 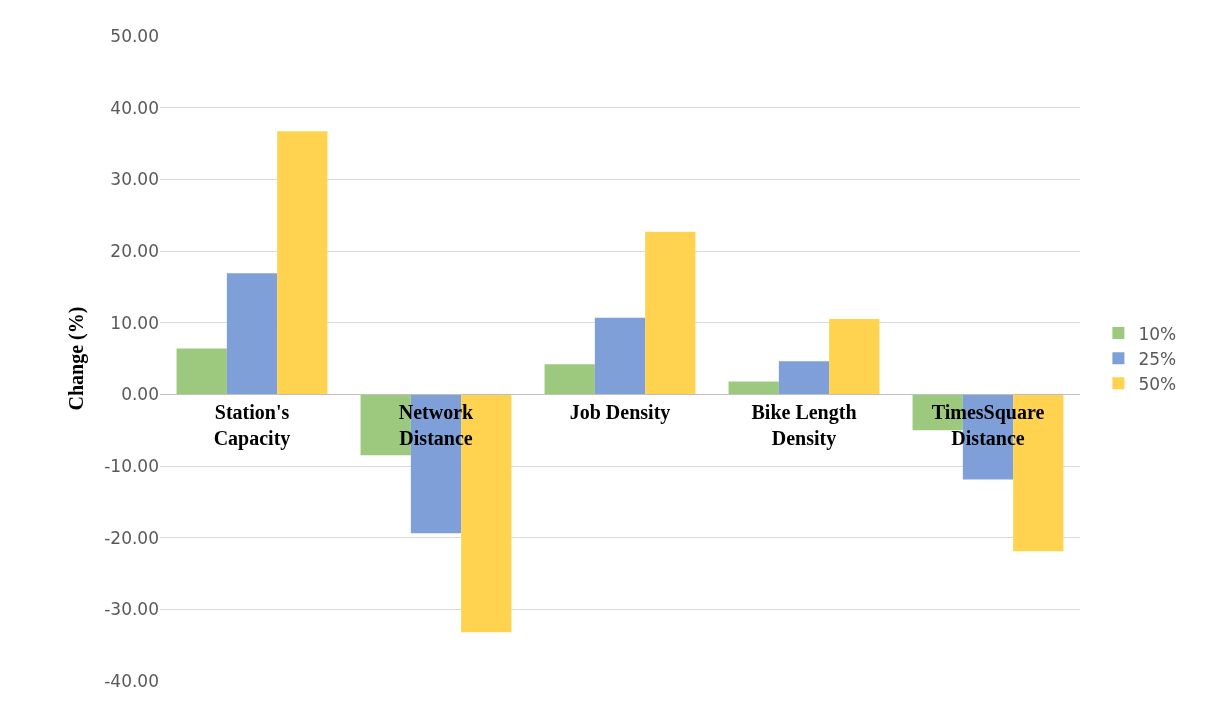 I want to click on y-tick-label: 50.00, so click(x=134, y=35).